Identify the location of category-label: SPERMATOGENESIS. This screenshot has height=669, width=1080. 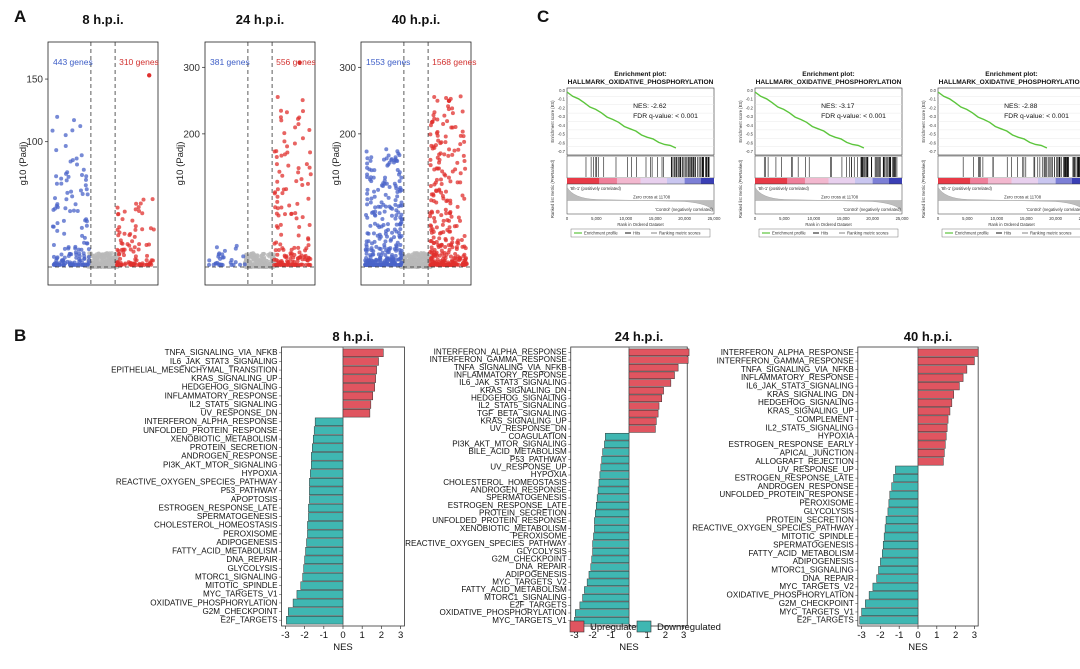
(237, 516).